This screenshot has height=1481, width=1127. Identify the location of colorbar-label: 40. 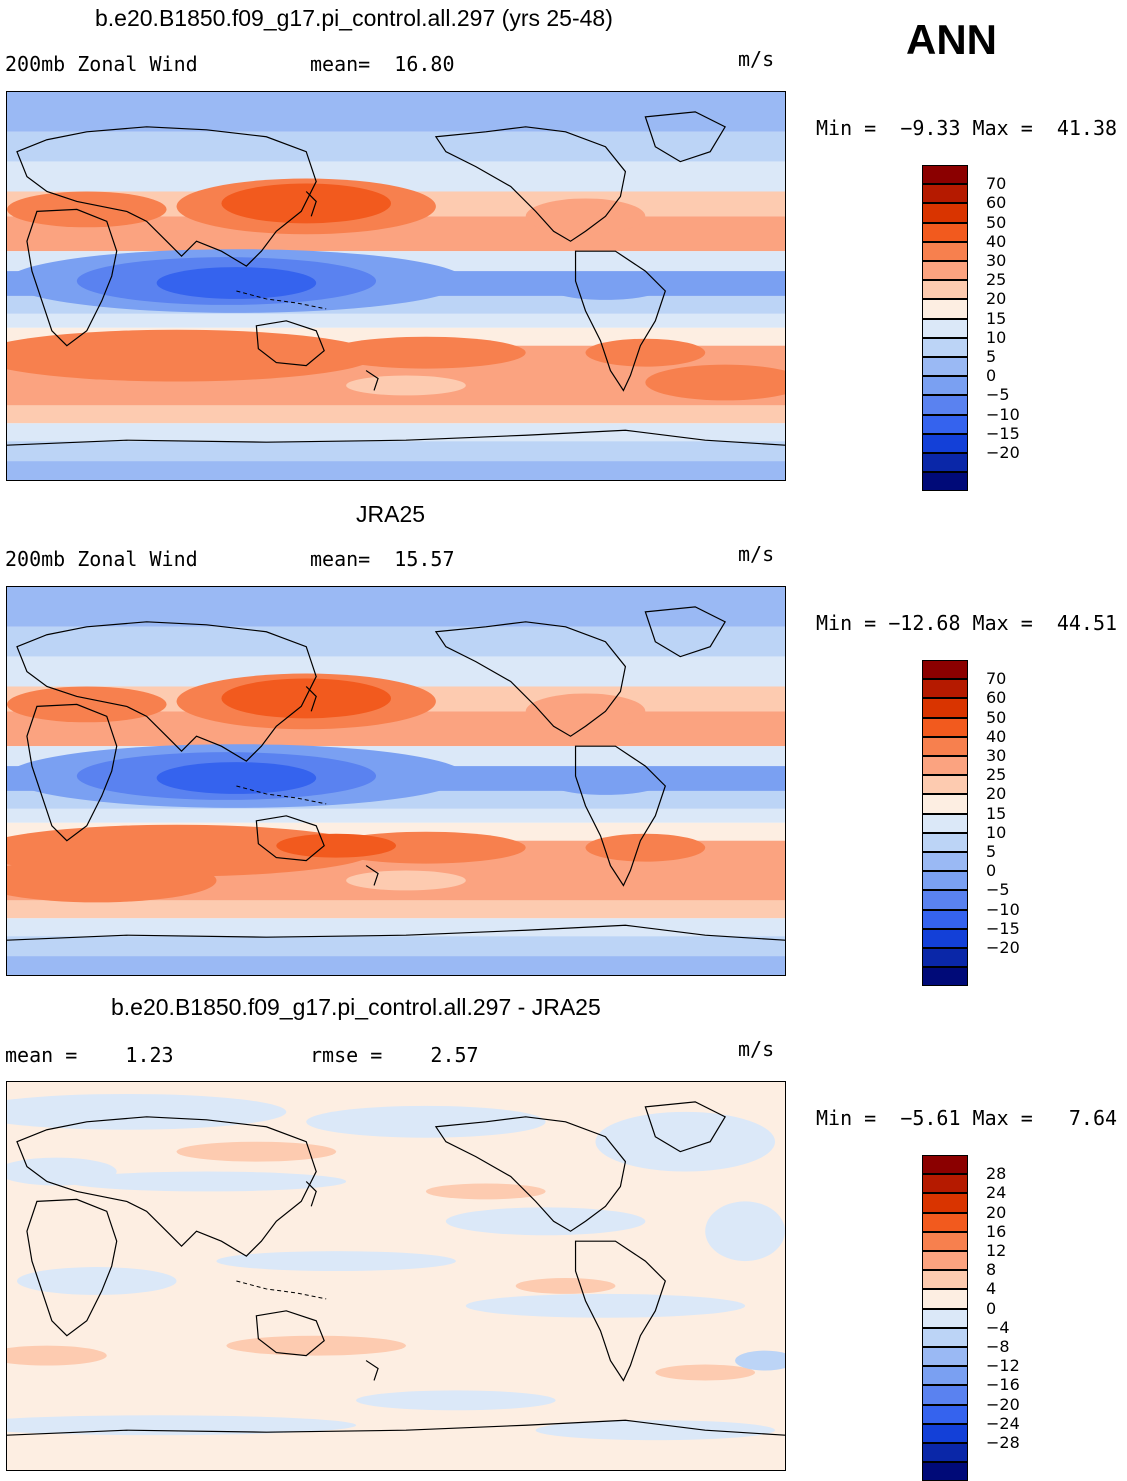
(996, 736).